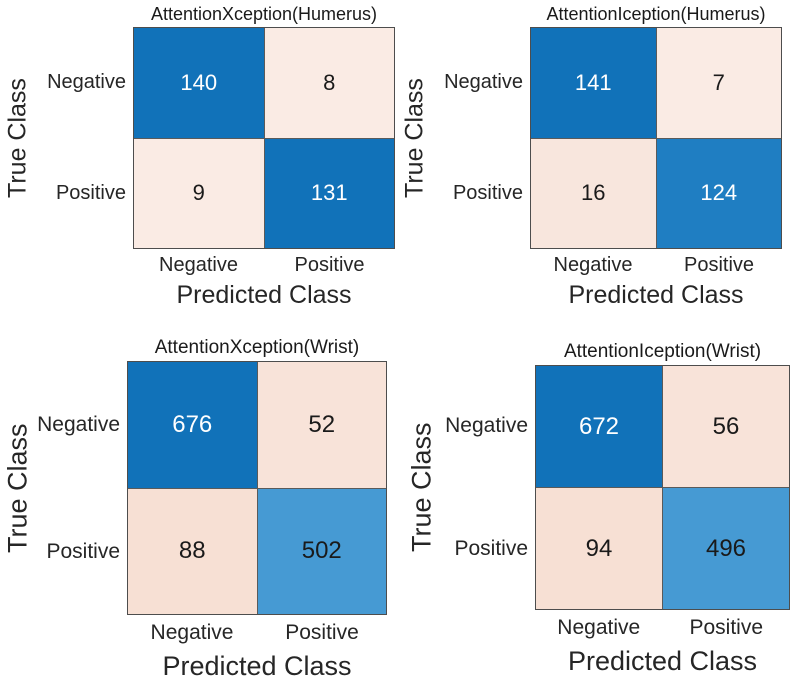 Image resolution: width=797 pixels, height=697 pixels. Describe the element at coordinates (321, 551) in the screenshot. I see `cell-true-positive: 502` at that location.